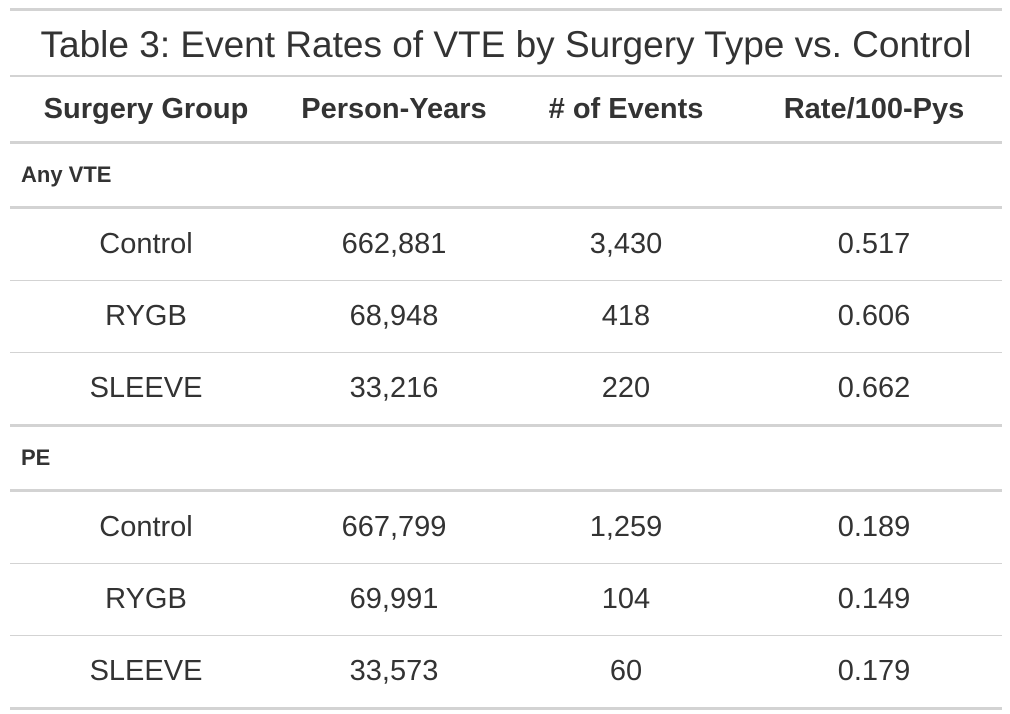  What do you see at coordinates (394, 110) in the screenshot?
I see `column-header-person-years: Person-Years` at bounding box center [394, 110].